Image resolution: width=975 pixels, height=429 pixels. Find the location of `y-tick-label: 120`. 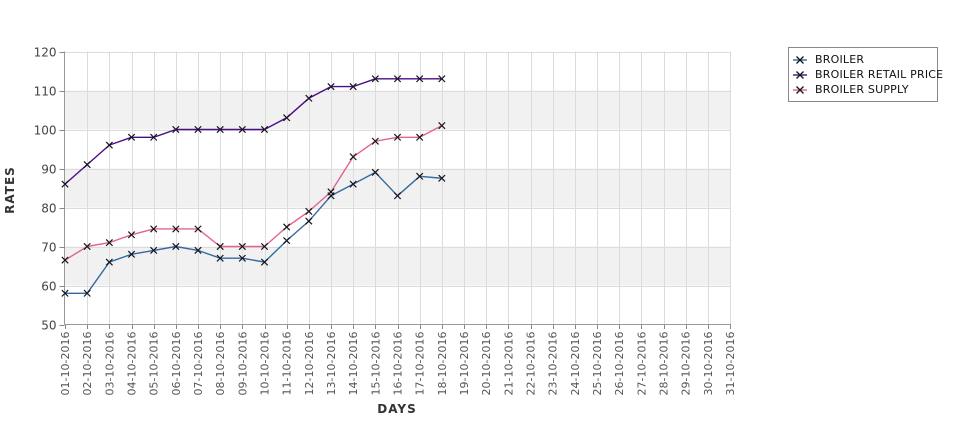

y-tick-label: 120 is located at coordinates (45, 53).